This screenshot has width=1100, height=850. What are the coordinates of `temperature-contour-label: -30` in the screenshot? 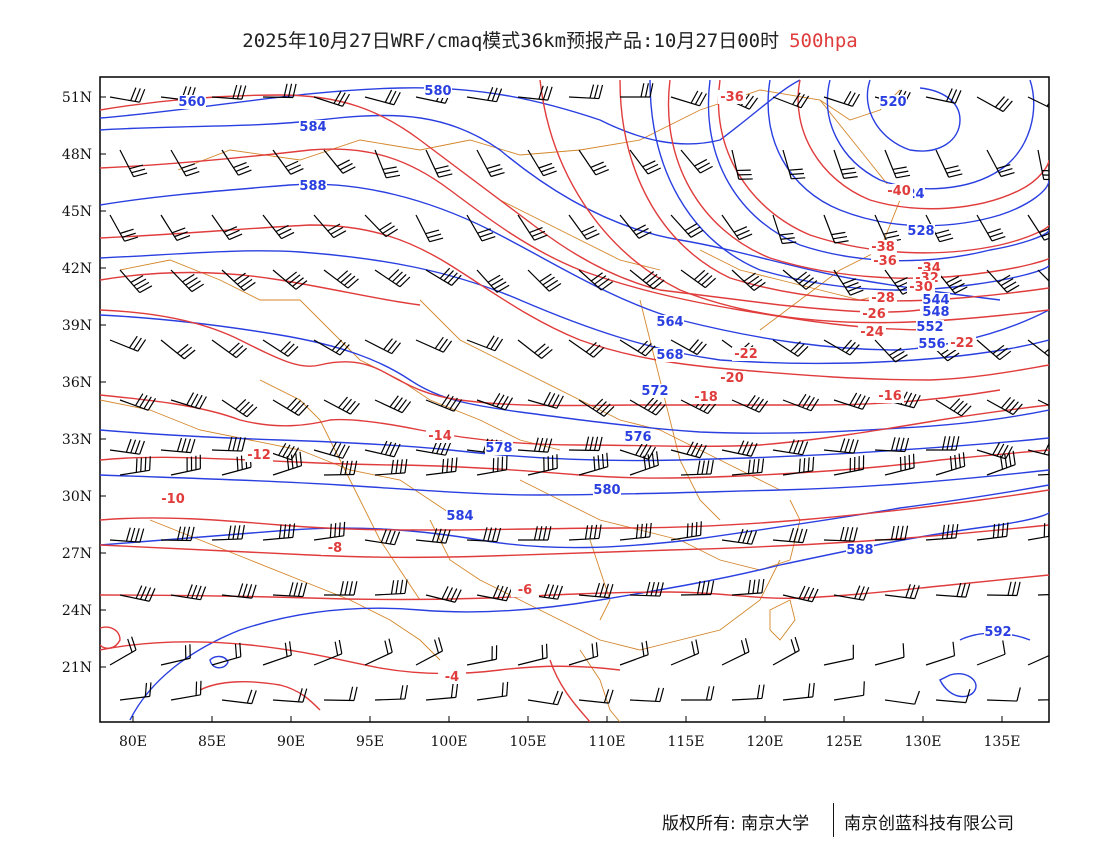 It's located at (921, 287).